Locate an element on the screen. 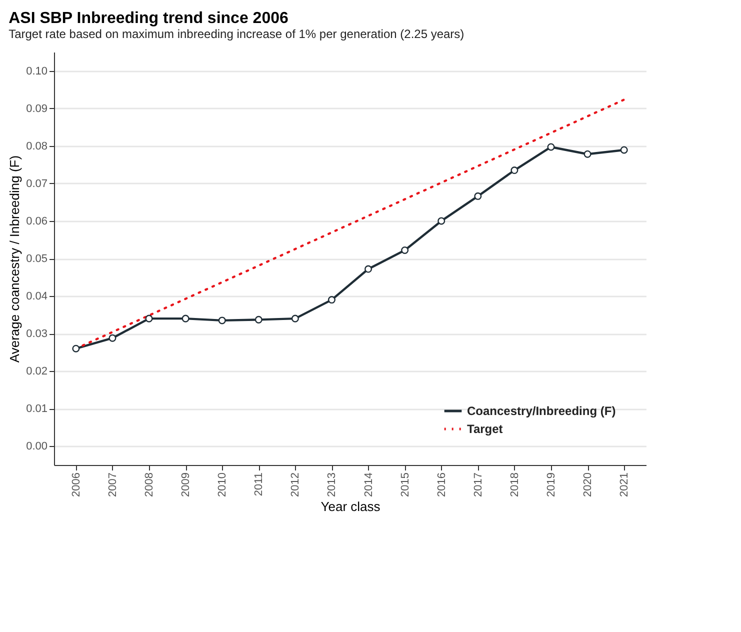 The height and width of the screenshot is (632, 741). x-tick-label: 2016 is located at coordinates (442, 484).